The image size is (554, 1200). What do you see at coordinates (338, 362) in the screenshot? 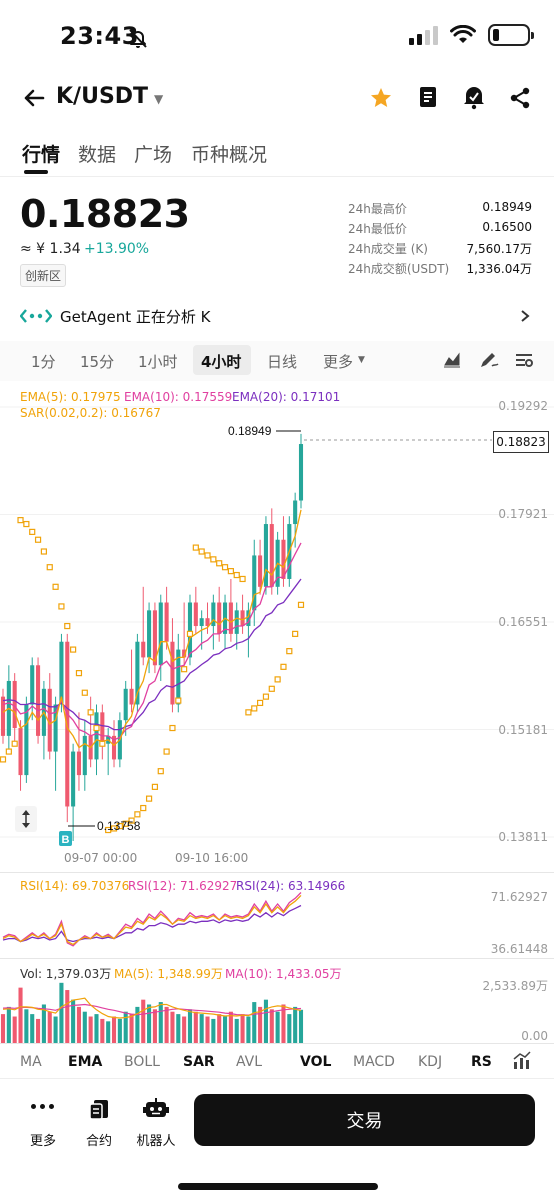
I see `timeframe-more: 更多` at bounding box center [338, 362].